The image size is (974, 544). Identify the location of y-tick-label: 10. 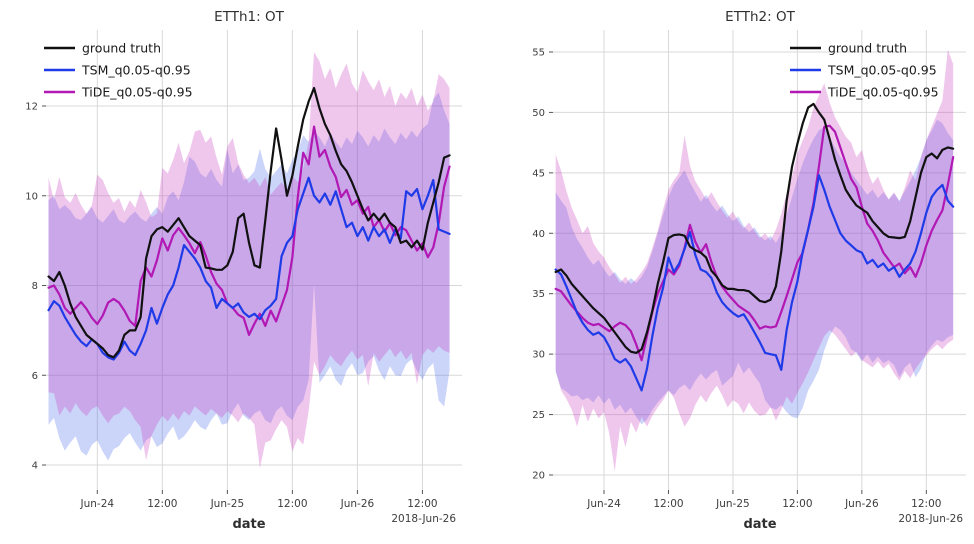
(31, 196).